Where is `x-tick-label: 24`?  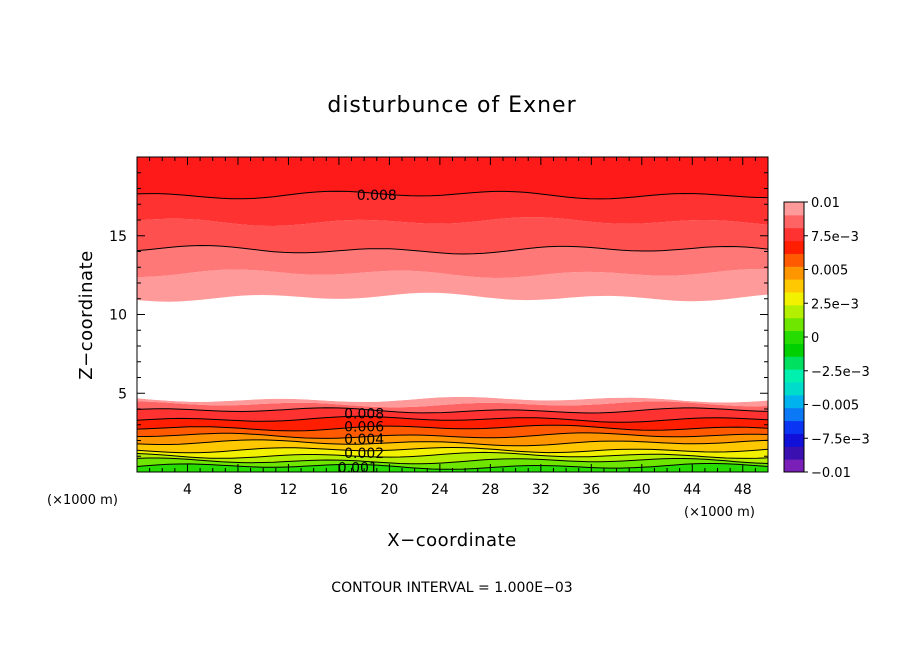 x-tick-label: 24 is located at coordinates (440, 490).